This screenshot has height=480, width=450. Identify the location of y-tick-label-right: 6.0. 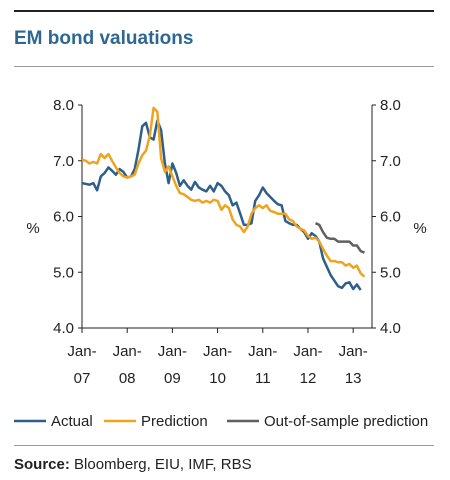
(390, 217).